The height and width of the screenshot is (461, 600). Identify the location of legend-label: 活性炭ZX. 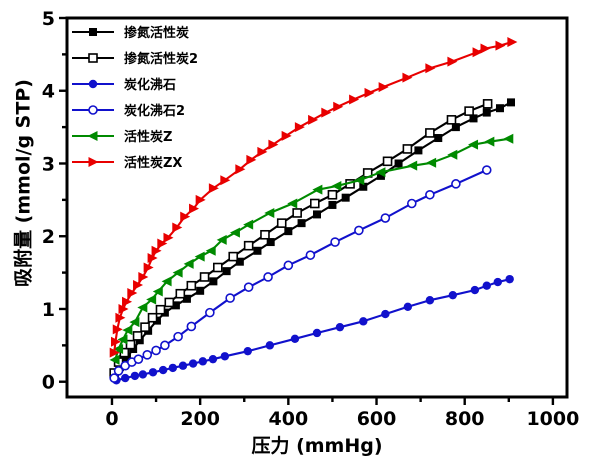
(153, 163).